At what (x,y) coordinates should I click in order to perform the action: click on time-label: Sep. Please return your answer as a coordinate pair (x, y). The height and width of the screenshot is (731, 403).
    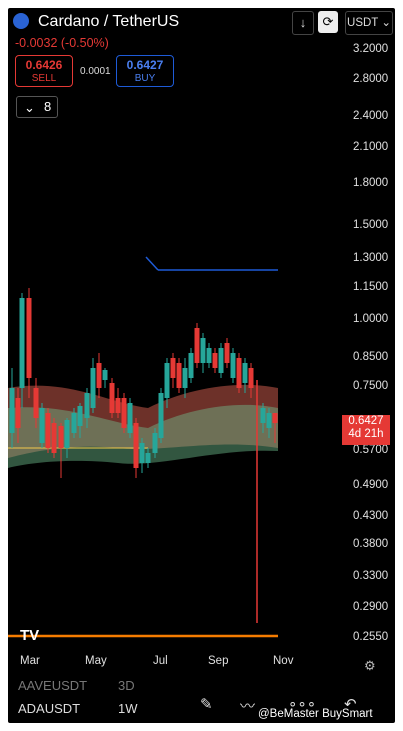
    Looking at the image, I should click on (218, 661).